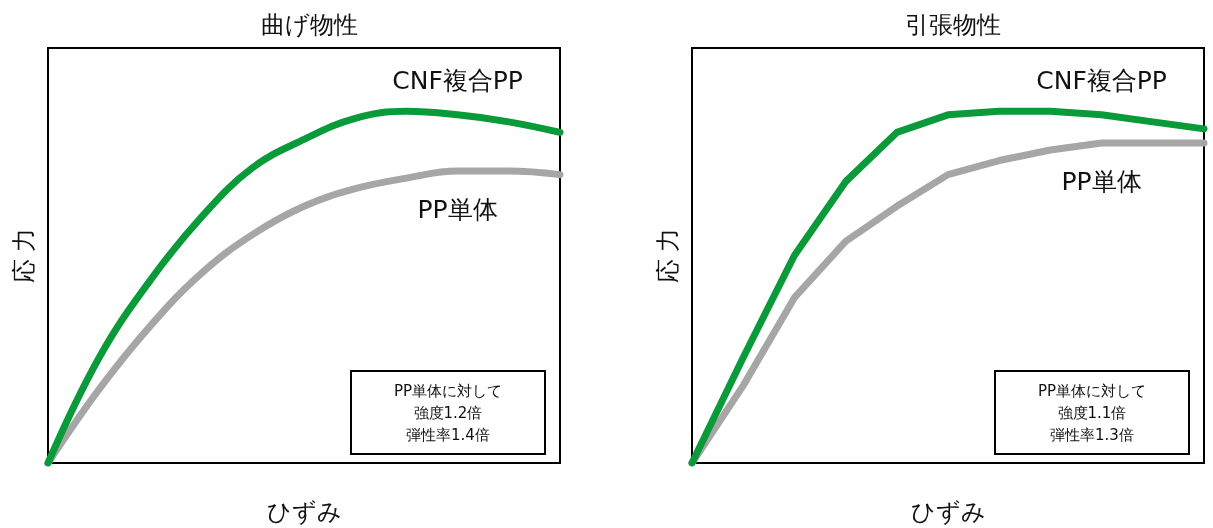 This screenshot has width=1213, height=528. What do you see at coordinates (1092, 435) in the screenshot?
I see `annotation: 弾性率1.3倍` at bounding box center [1092, 435].